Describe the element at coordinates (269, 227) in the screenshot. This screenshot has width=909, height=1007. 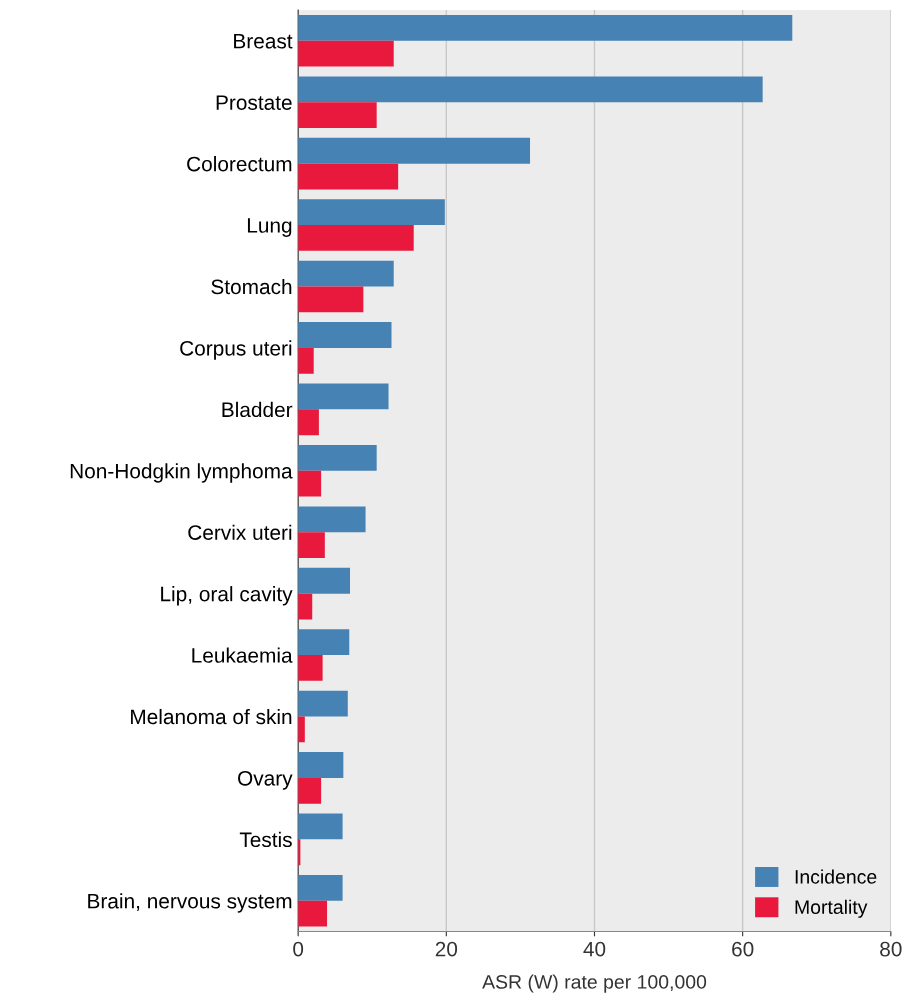
I see `y-tick-label: Lung` at that location.